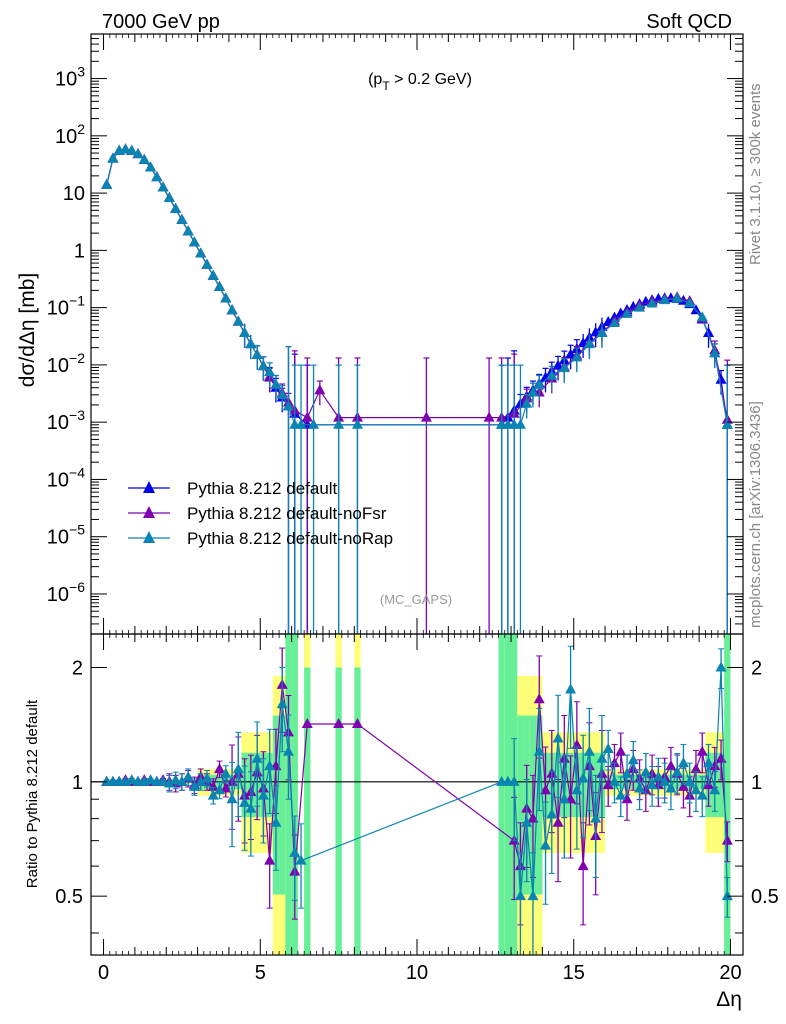 This screenshot has width=786, height=1024. What do you see at coordinates (233, 488) in the screenshot?
I see `legend-entry-default: Pythia 8.212 default` at bounding box center [233, 488].